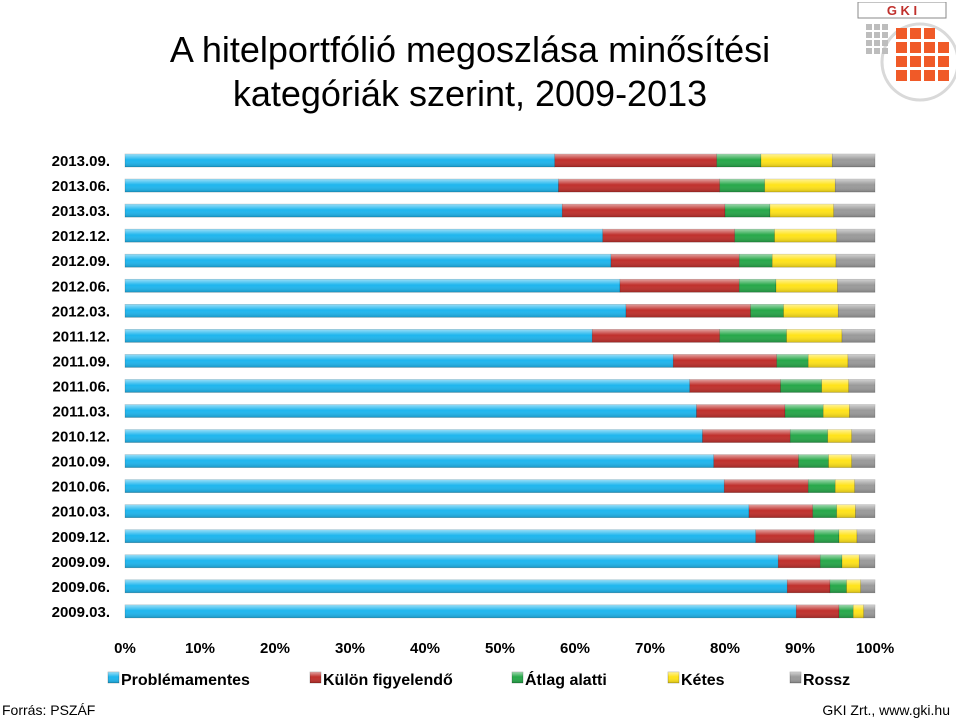 Image resolution: width=960 pixels, height=720 pixels. Describe the element at coordinates (566, 679) in the screenshot. I see `legend-label: Átlag alatti` at that location.